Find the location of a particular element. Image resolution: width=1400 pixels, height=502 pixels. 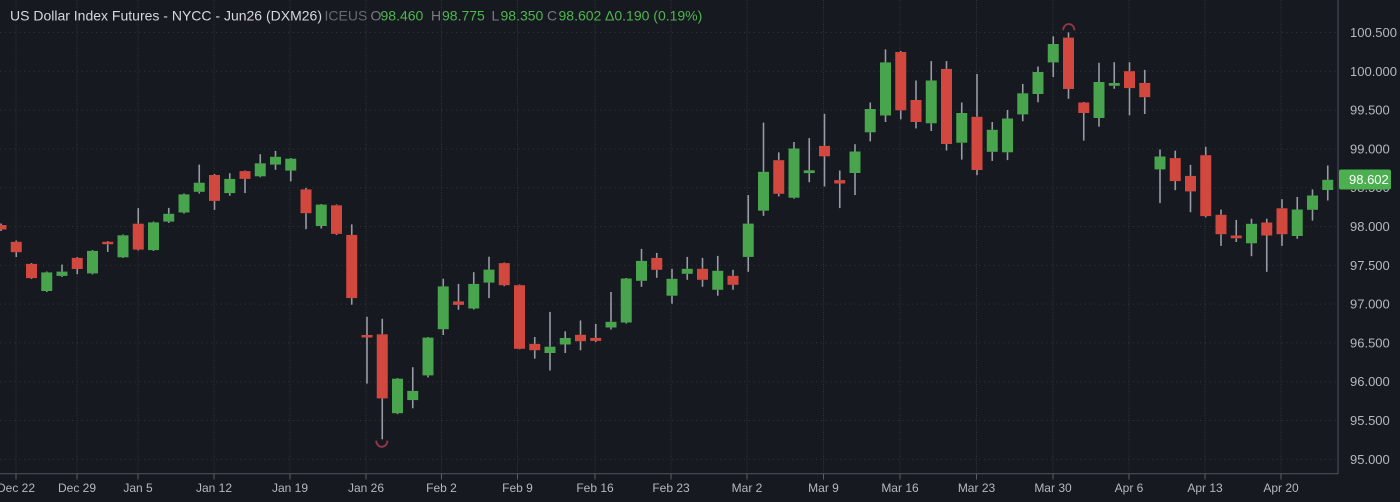

svg-text: Feb 2 is located at coordinates (441, 488).